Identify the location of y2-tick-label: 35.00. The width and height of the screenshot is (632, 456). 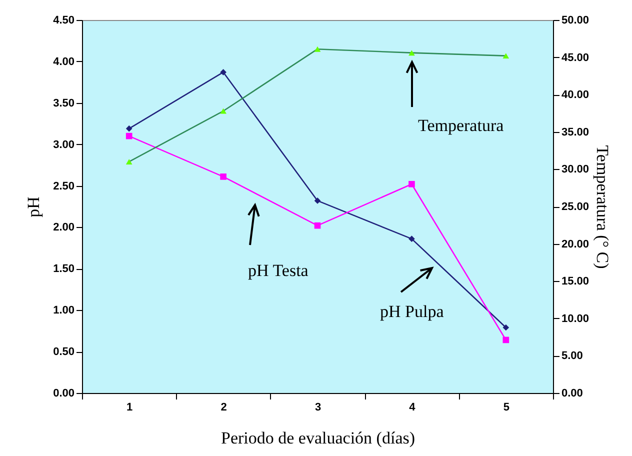
(576, 132).